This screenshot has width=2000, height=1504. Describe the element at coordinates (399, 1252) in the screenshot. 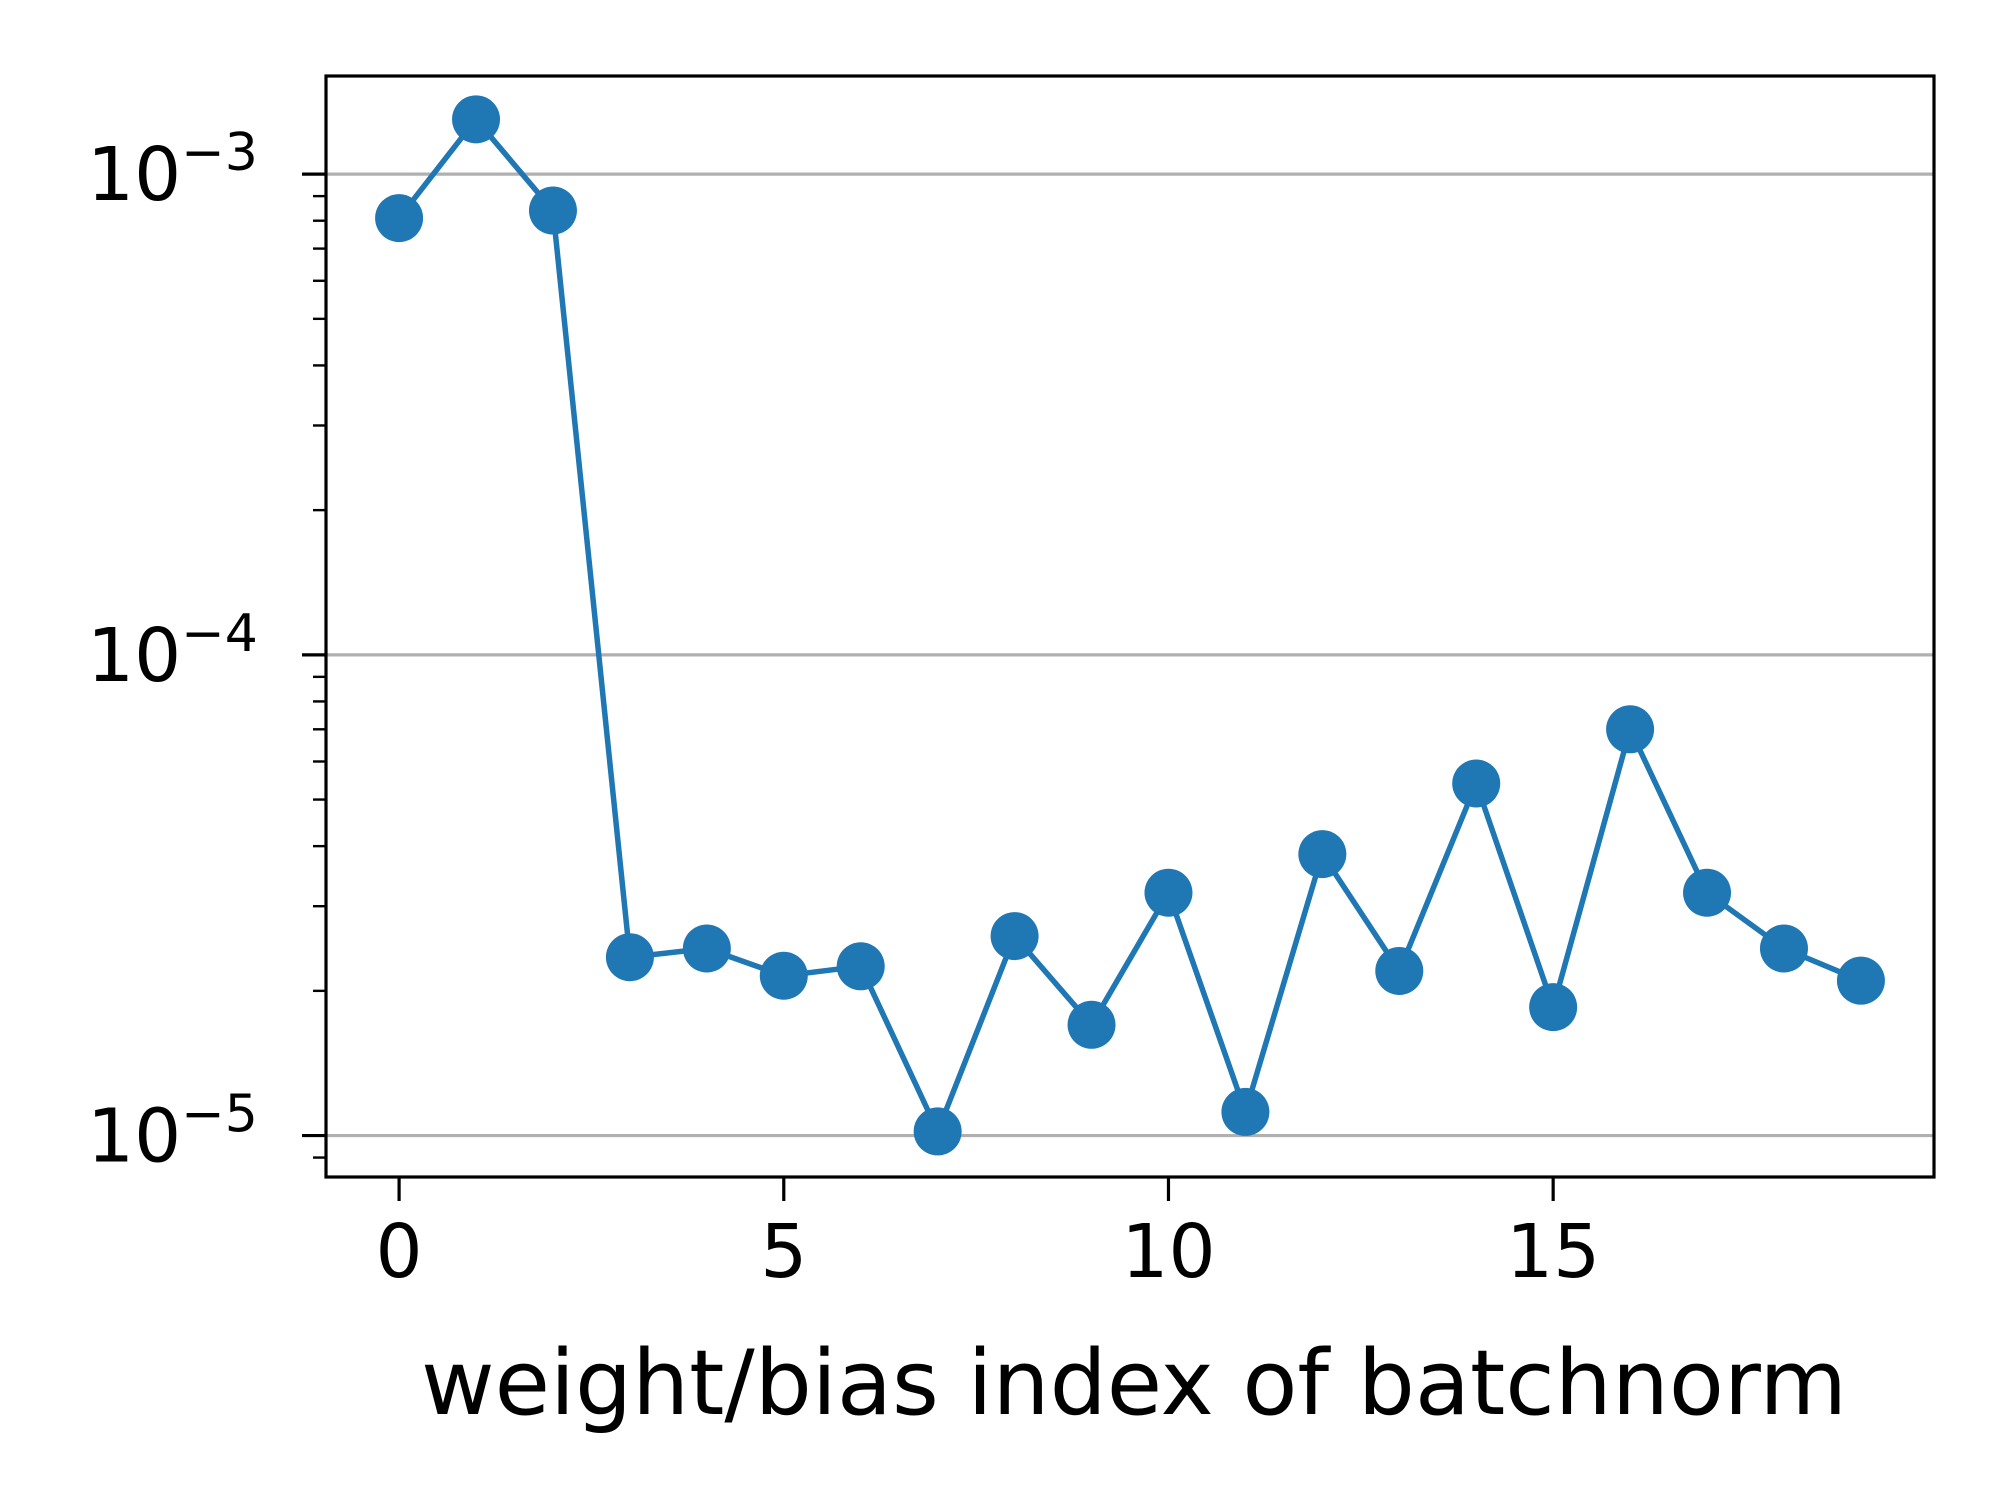

I see `x-tick-label: 0` at that location.